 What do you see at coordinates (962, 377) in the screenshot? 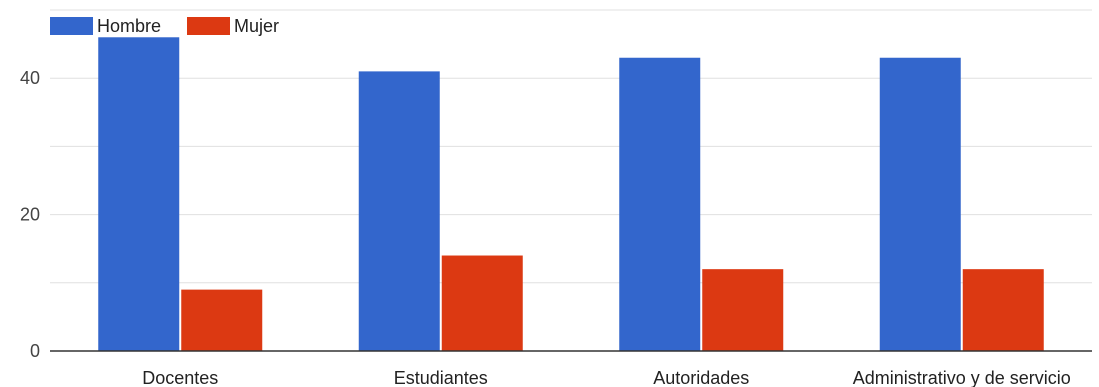
I see `x-category-label: Administrativo y de servicio` at bounding box center [962, 377].